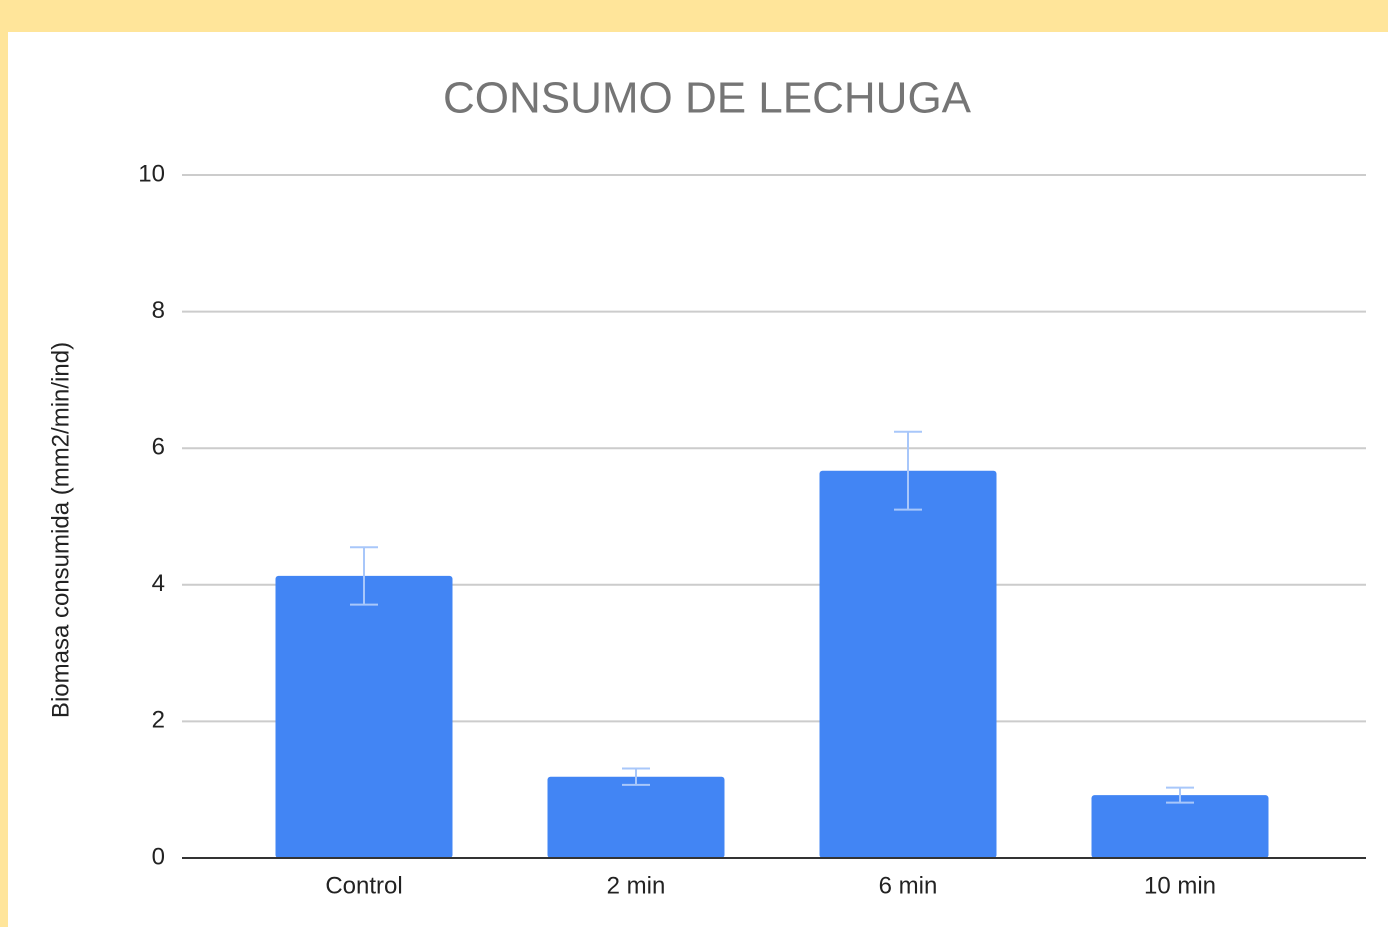  I want to click on y-tick-label: 4, so click(158, 583).